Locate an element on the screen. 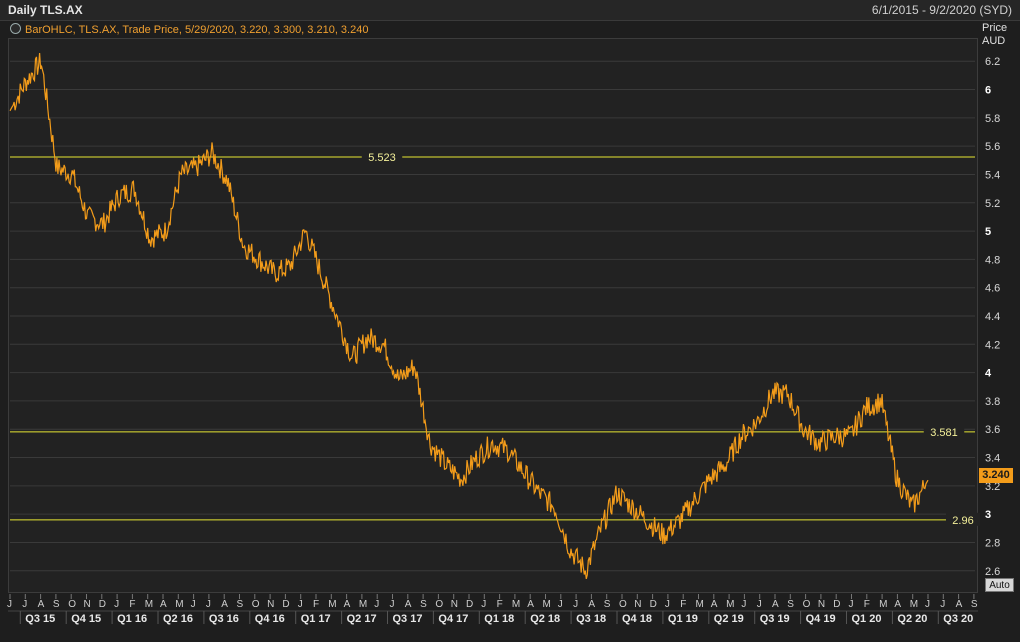 This screenshot has width=1020, height=642. y-tick-label: 5 is located at coordinates (988, 232).